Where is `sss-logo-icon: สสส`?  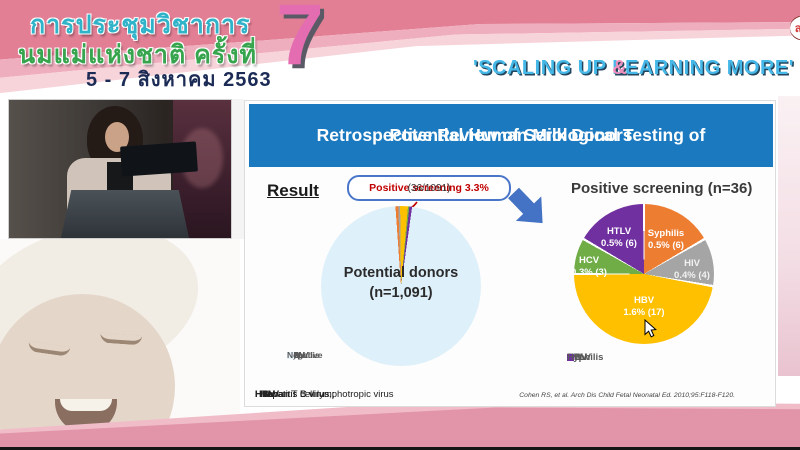
sss-logo-icon: สสส is located at coordinates (795, 28).